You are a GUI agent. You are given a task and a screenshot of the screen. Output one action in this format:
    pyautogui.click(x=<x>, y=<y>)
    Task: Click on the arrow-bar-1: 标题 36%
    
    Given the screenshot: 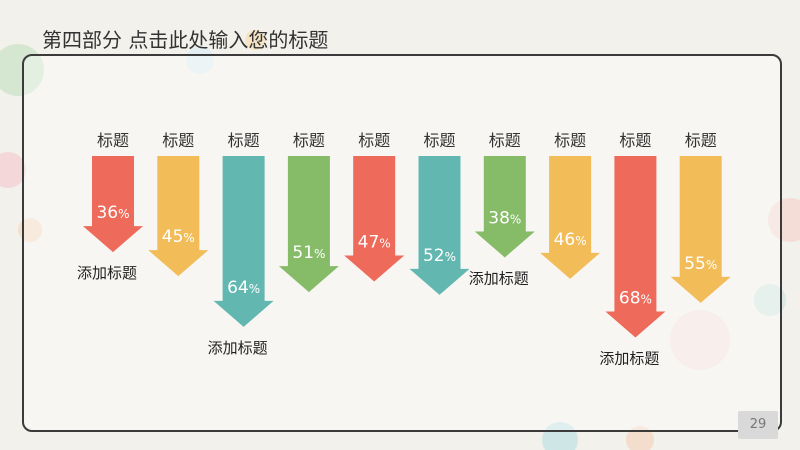 What is the action you would take?
    pyautogui.click(x=113, y=192)
    